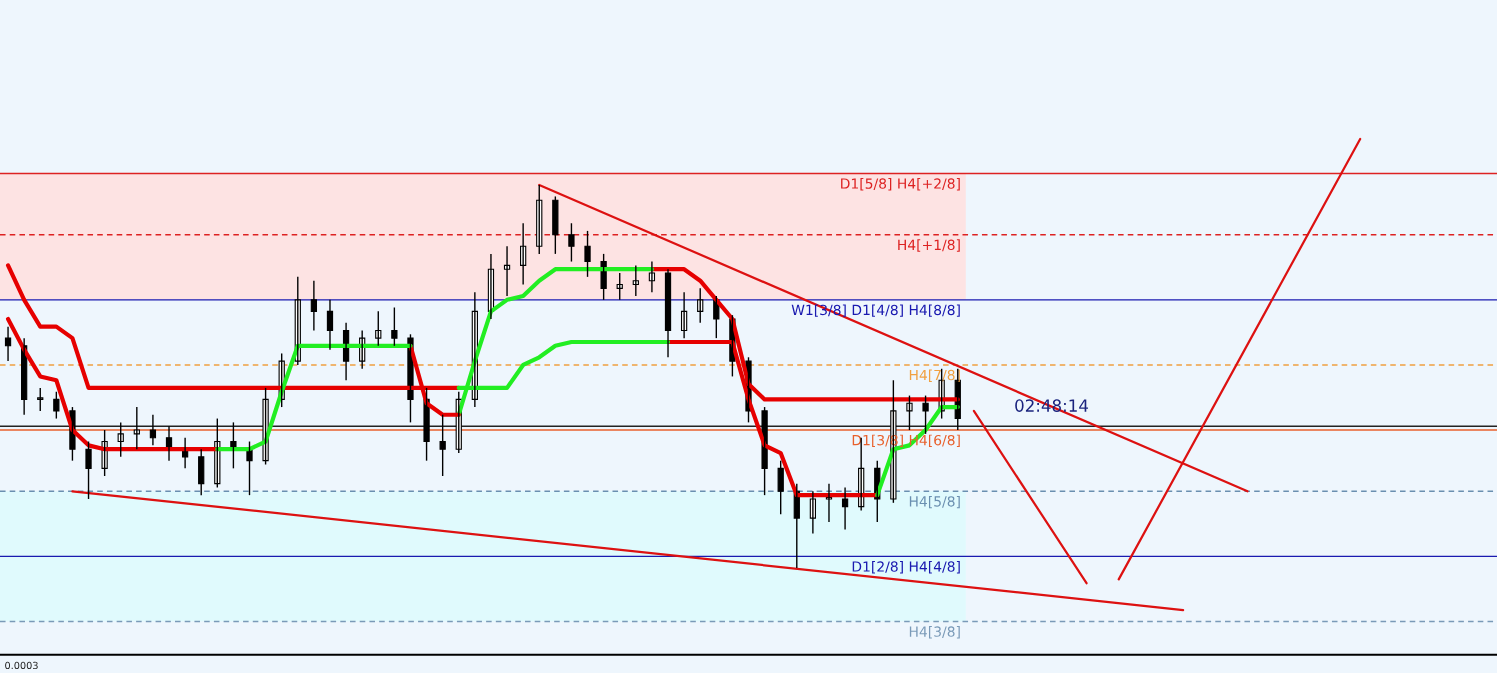 This screenshot has height=673, width=1497. Describe the element at coordinates (929, 245) in the screenshot. I see `ref-line-label: H4[+1/8]` at that location.